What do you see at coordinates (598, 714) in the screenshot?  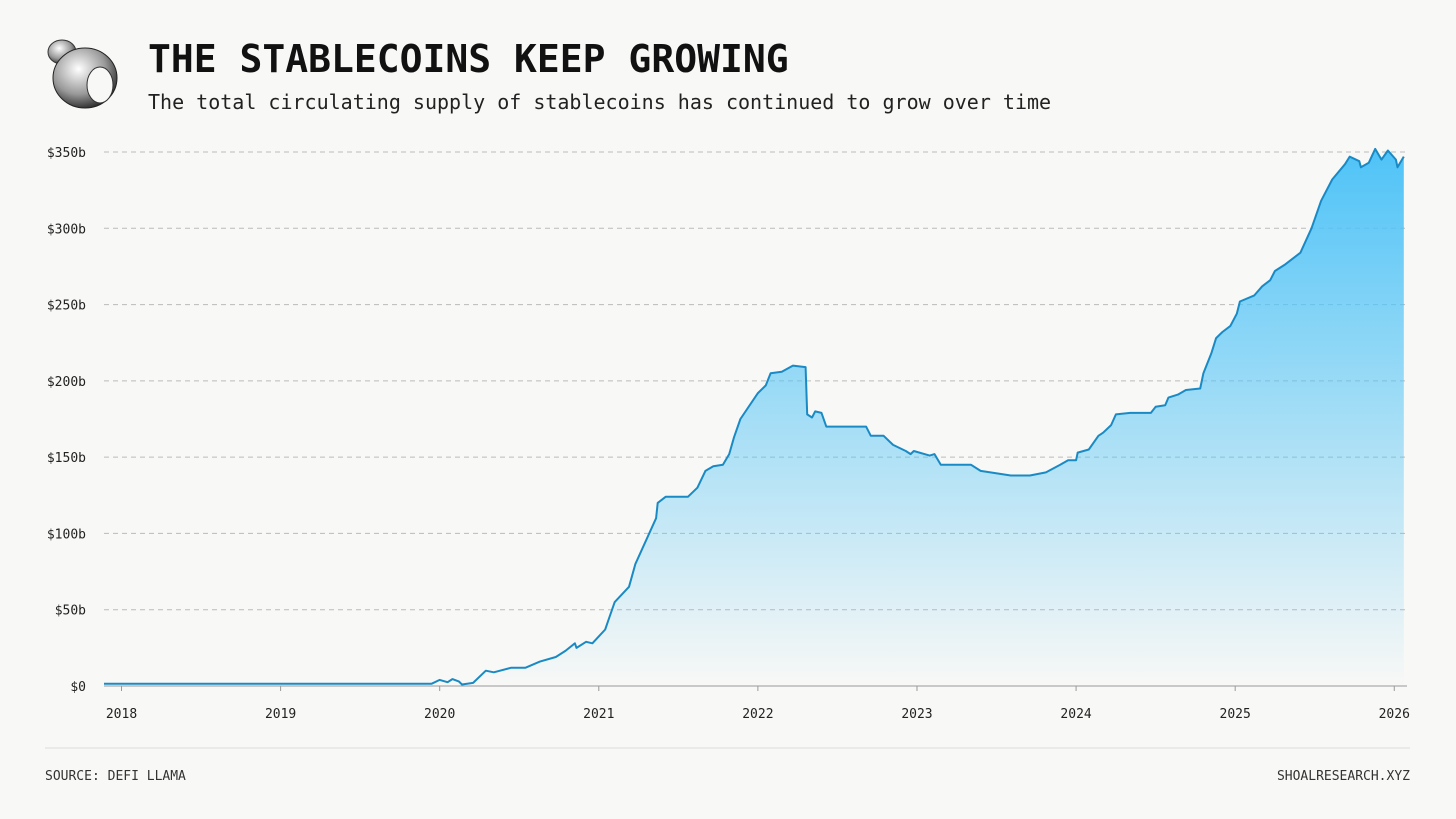 I see `x-tick-label: 2021` at bounding box center [598, 714].